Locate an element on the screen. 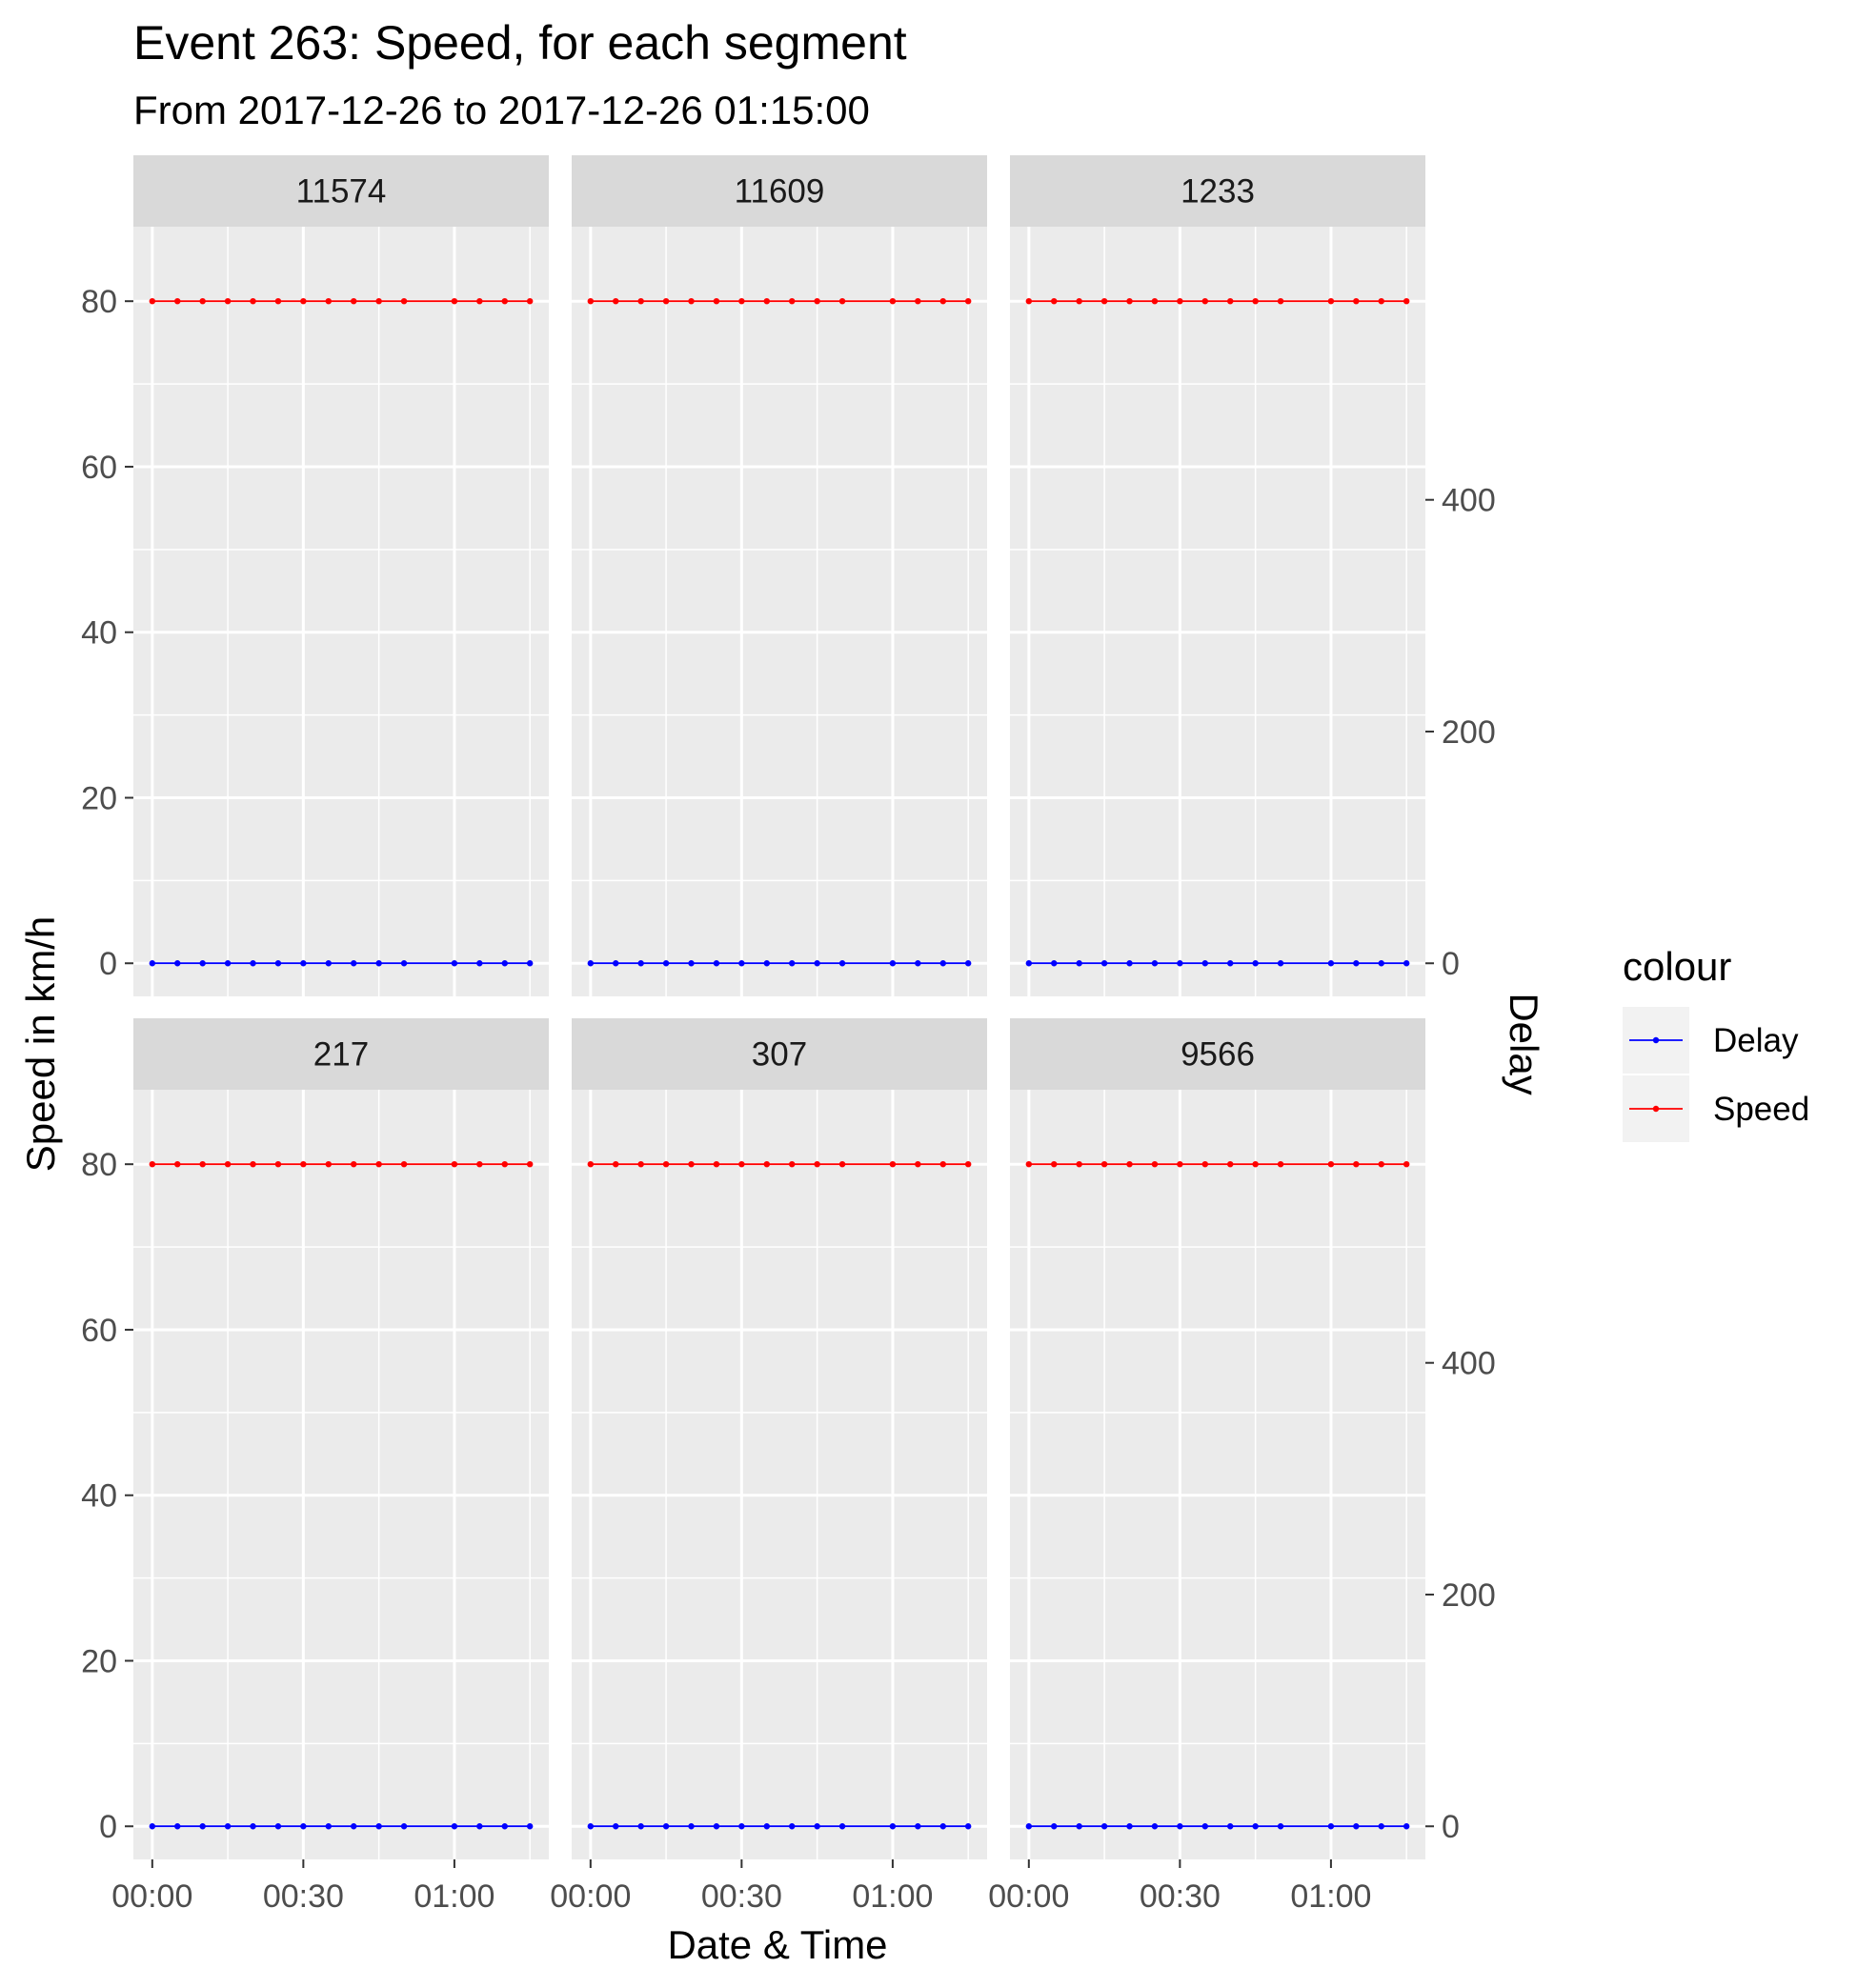 Image resolution: width=1857 pixels, height=1988 pixels. facet-strip-label: 217 is located at coordinates (341, 1055).